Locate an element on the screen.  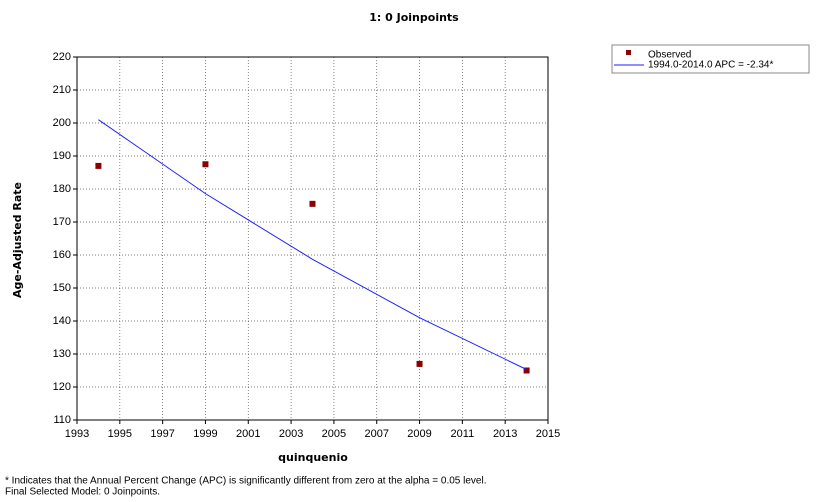
x-tick-label: 2003 is located at coordinates (291, 434).